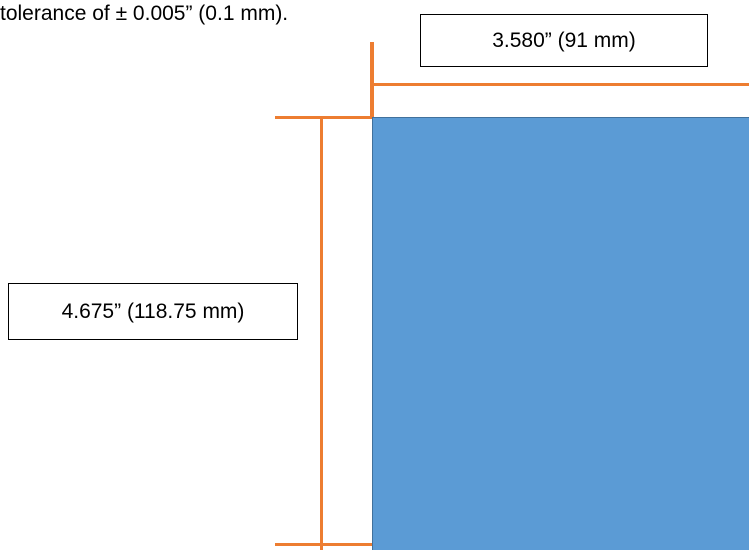 This screenshot has width=749, height=550. I want to click on height-dimension-text: 4.675” (118.75 mm), so click(153, 311).